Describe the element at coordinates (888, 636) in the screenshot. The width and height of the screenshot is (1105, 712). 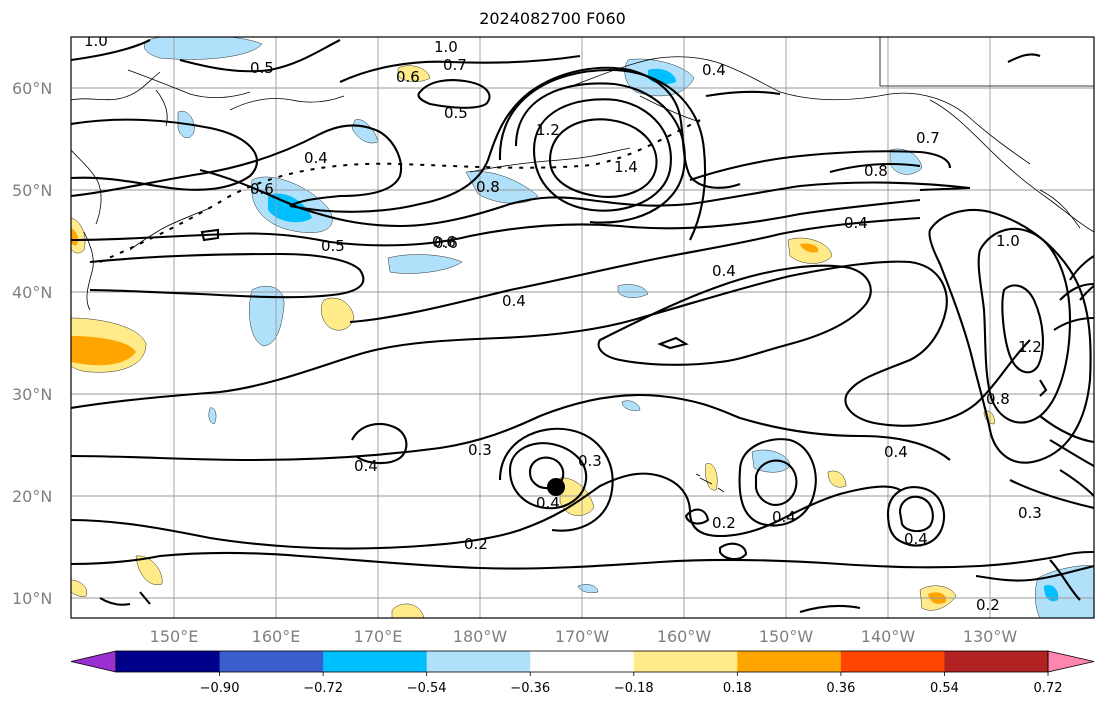
I see `lon-label: 140°W` at that location.